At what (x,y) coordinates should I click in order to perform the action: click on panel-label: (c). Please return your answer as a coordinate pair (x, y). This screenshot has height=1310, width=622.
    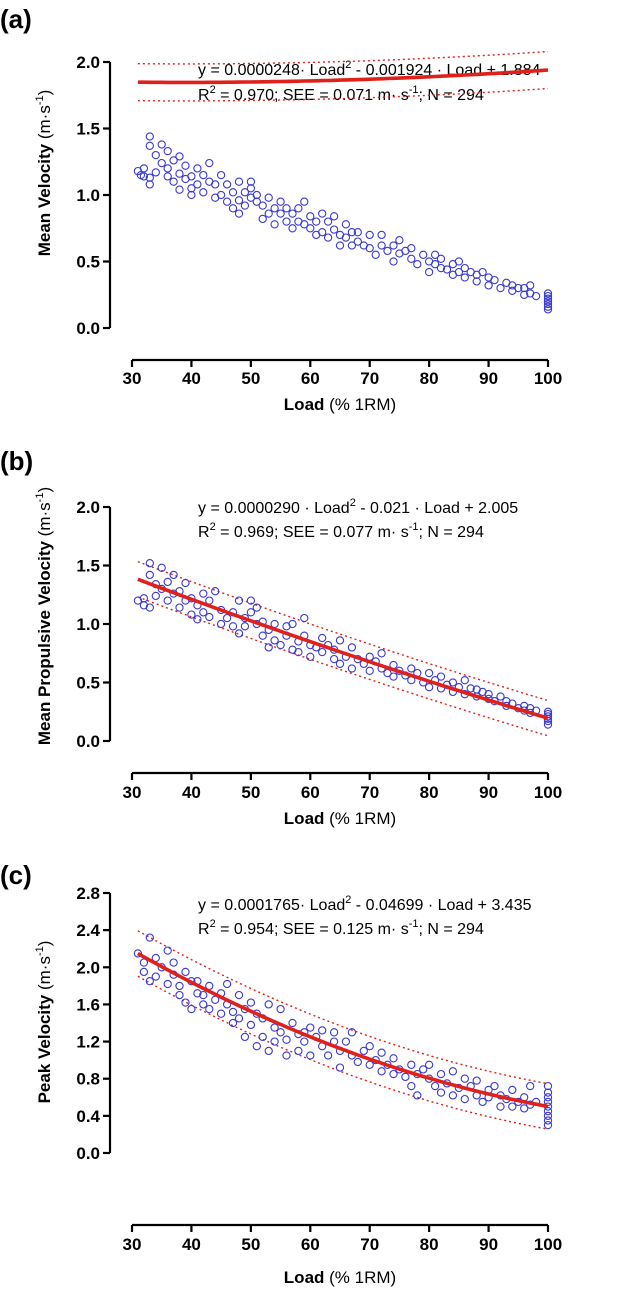
    Looking at the image, I should click on (16, 875).